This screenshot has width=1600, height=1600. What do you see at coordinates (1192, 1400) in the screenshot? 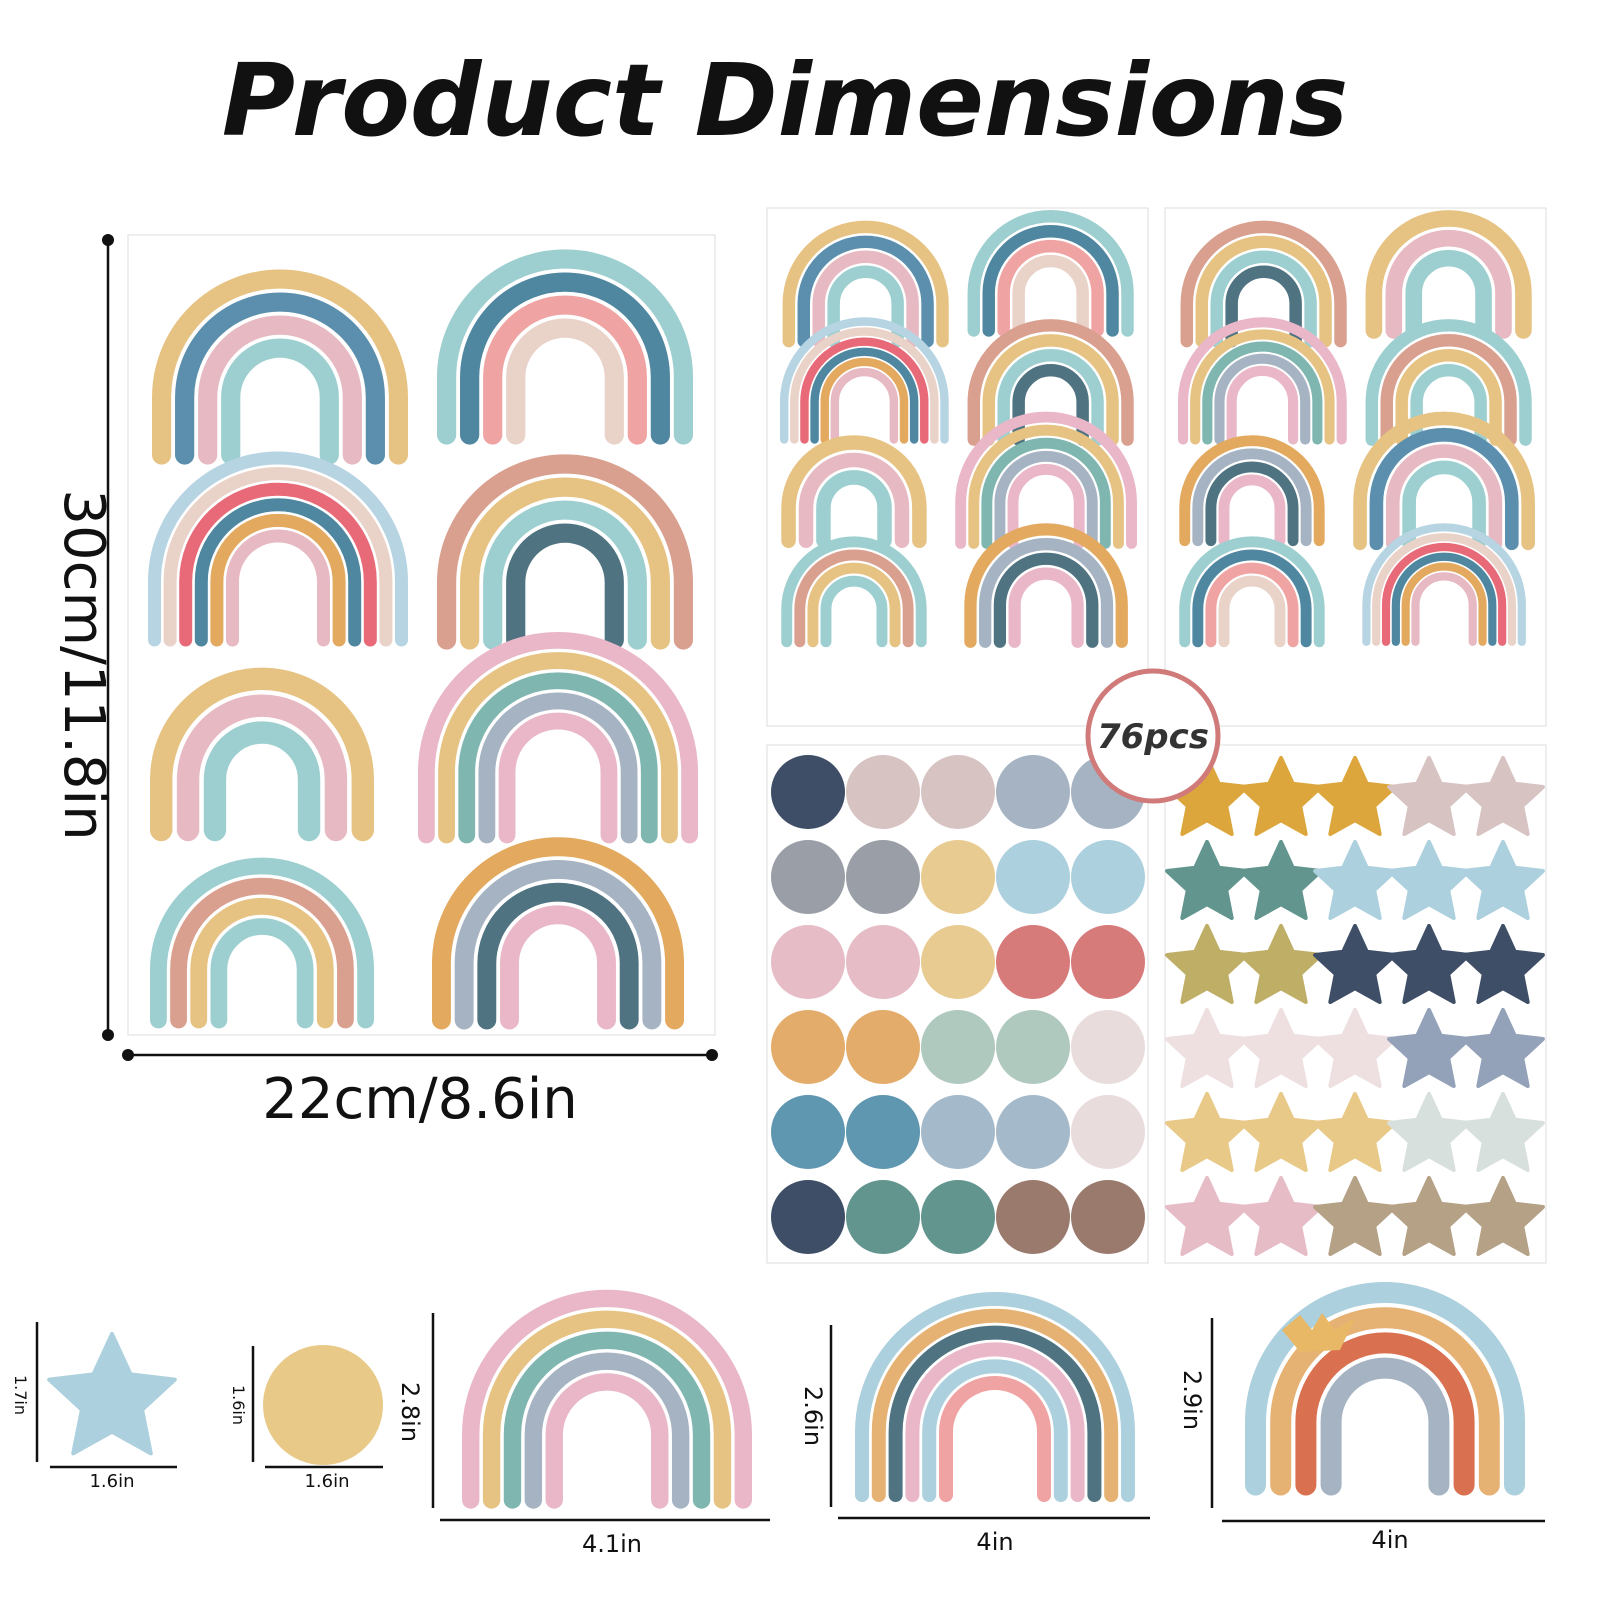
I see `item-height: 2.9in` at bounding box center [1192, 1400].